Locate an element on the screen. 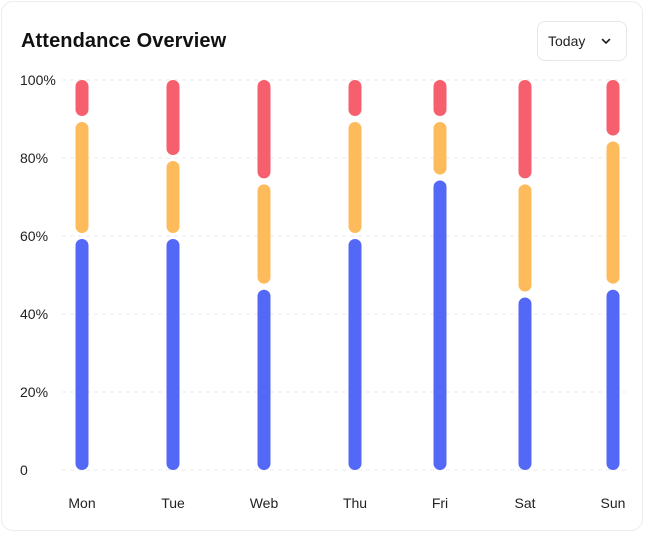 The height and width of the screenshot is (534, 646). x-tick-label: Sat is located at coordinates (524, 503).